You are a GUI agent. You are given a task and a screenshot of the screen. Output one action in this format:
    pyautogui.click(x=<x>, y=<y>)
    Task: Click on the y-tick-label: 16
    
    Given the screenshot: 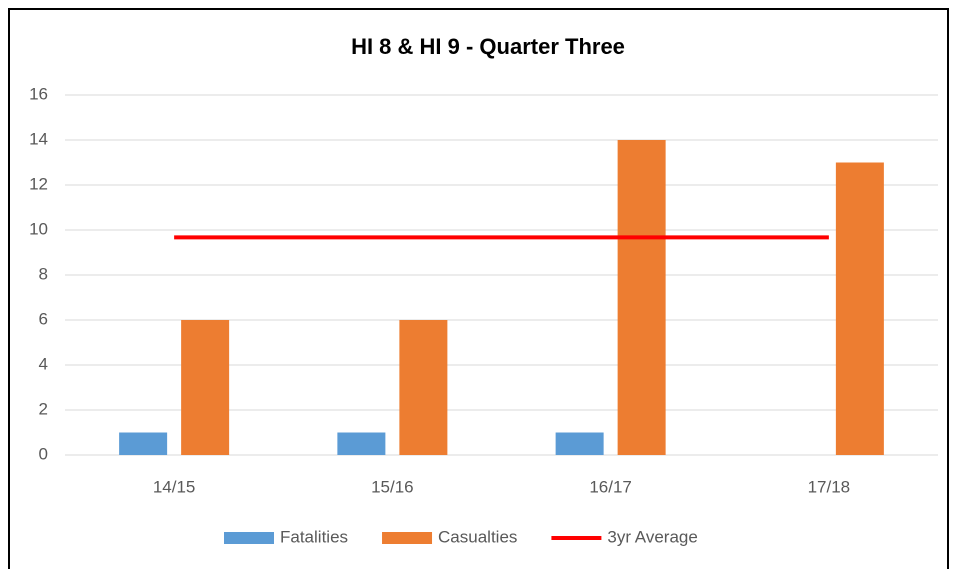 What is the action you would take?
    pyautogui.click(x=38, y=93)
    